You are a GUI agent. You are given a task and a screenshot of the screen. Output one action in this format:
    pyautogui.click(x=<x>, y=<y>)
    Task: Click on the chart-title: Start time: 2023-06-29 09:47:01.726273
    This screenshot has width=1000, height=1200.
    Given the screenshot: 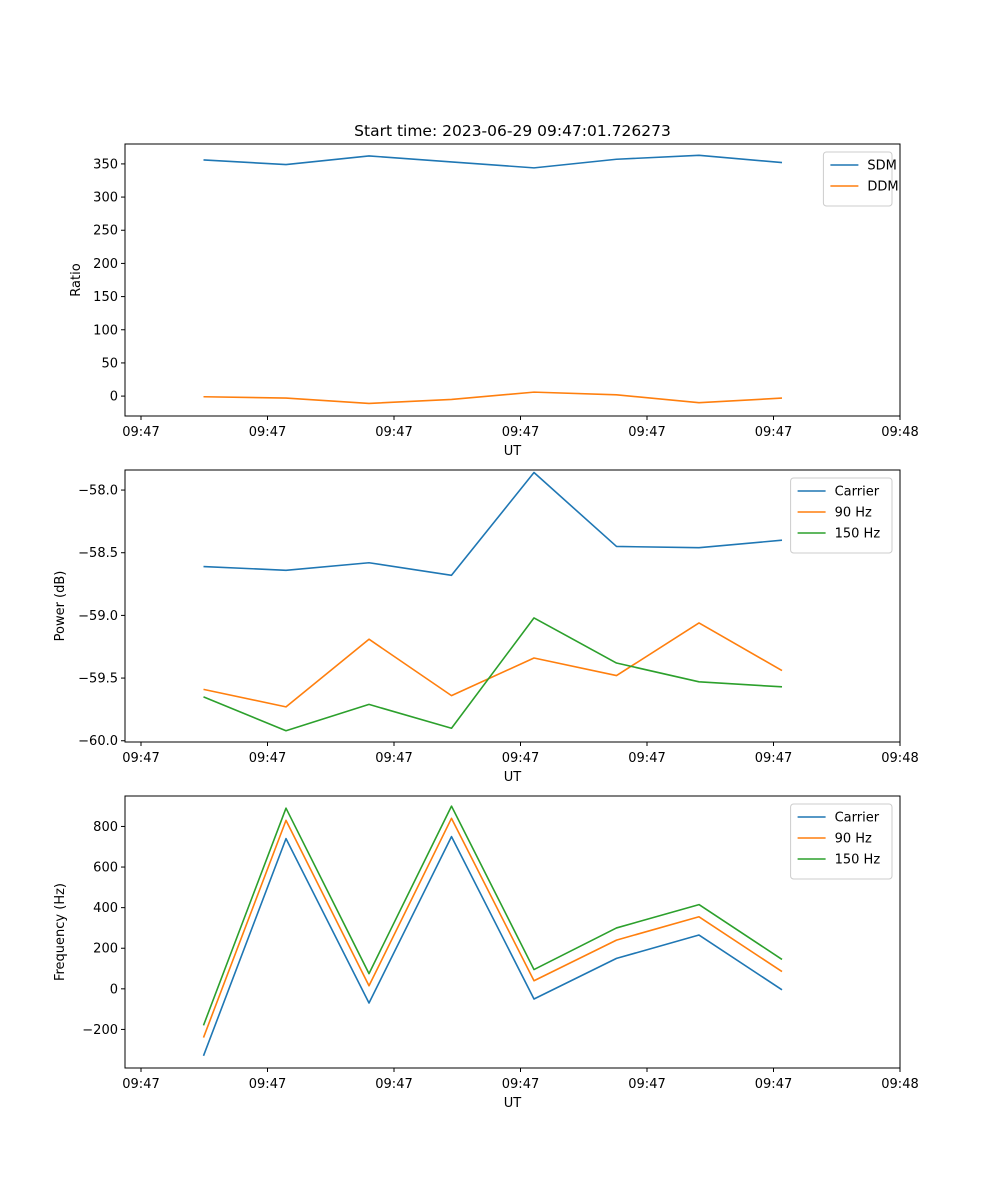 What is the action you would take?
    pyautogui.click(x=512, y=131)
    